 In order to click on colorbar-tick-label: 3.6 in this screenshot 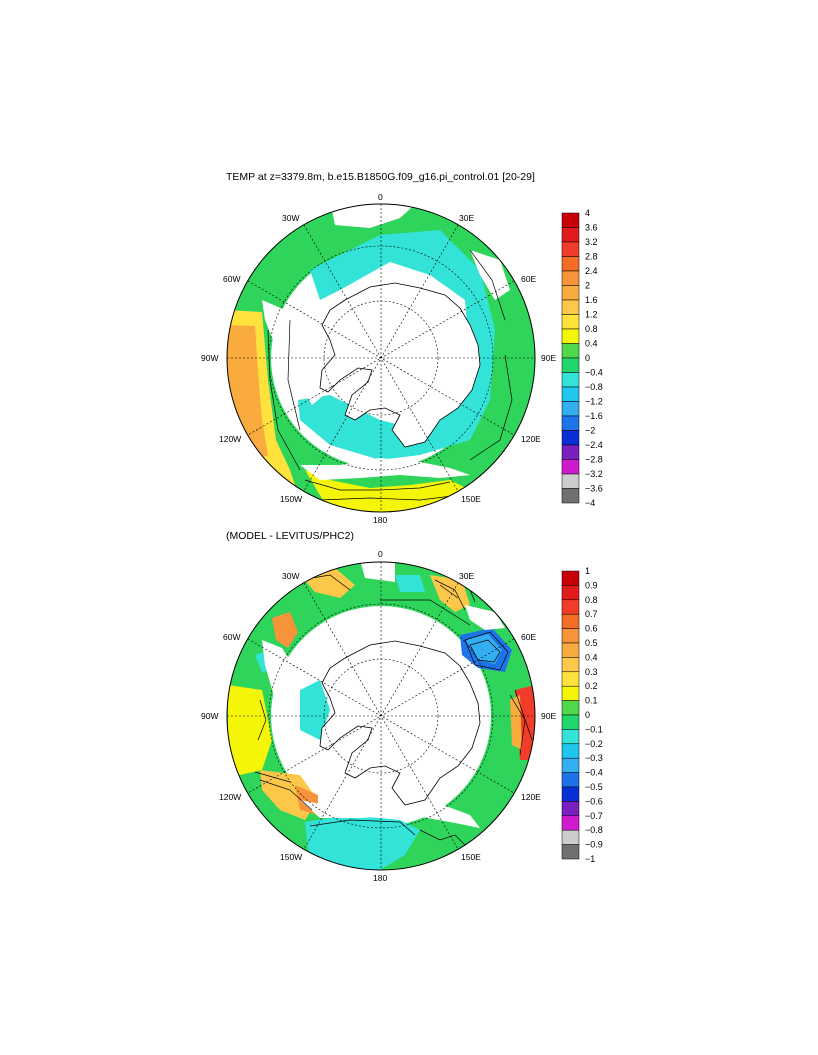, I will do `click(591, 228)`.